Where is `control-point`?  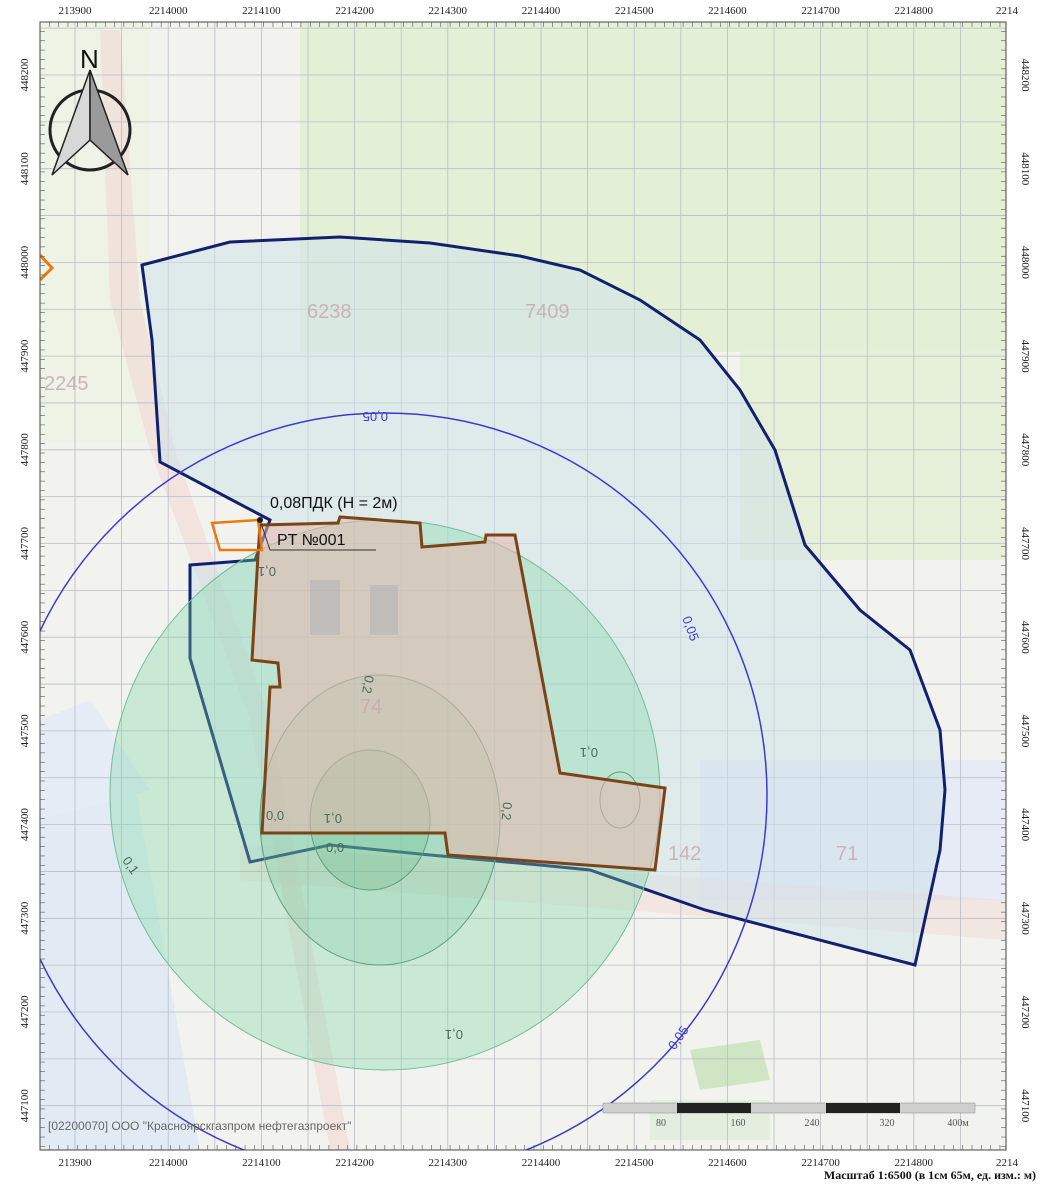
control-point is located at coordinates (316, 534).